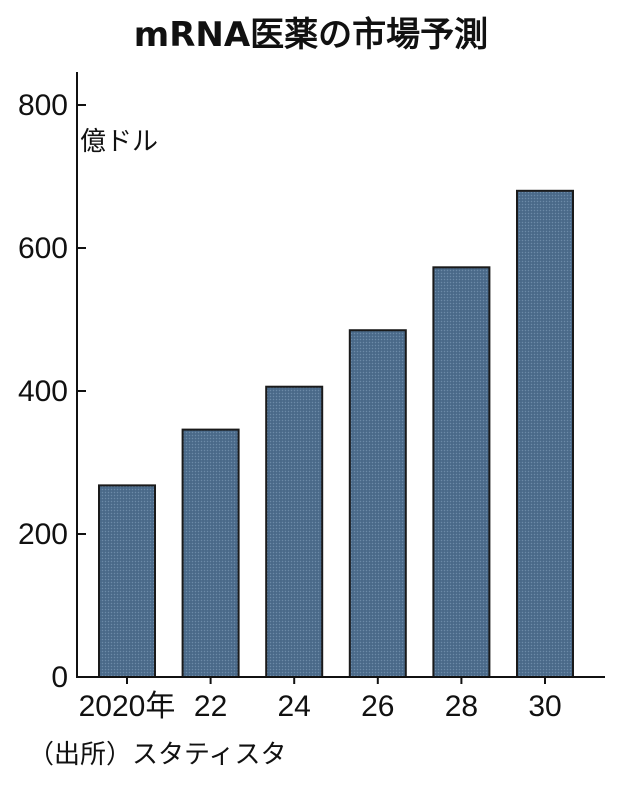 Image resolution: width=622 pixels, height=787 pixels. I want to click on source-note: （出所）スタティスタ, so click(157, 755).